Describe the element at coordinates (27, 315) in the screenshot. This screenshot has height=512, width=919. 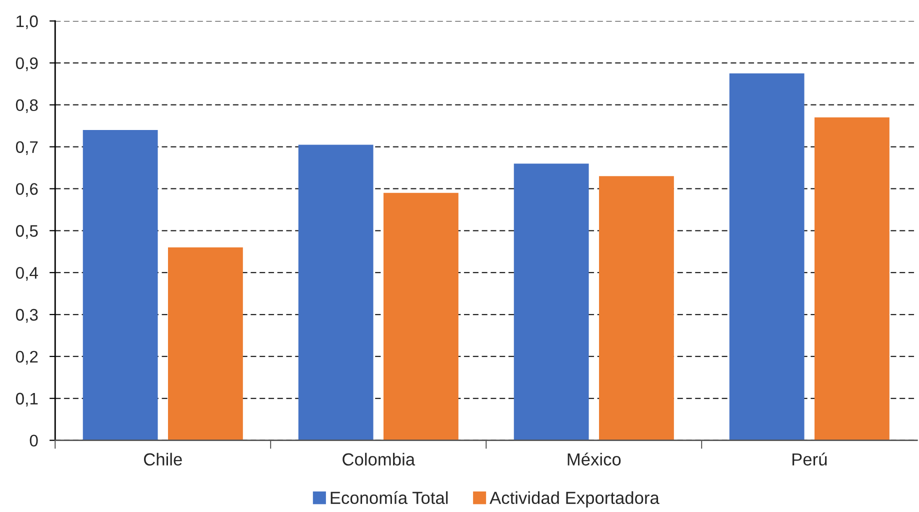
I see `y-tick-label: 0,3` at that location.